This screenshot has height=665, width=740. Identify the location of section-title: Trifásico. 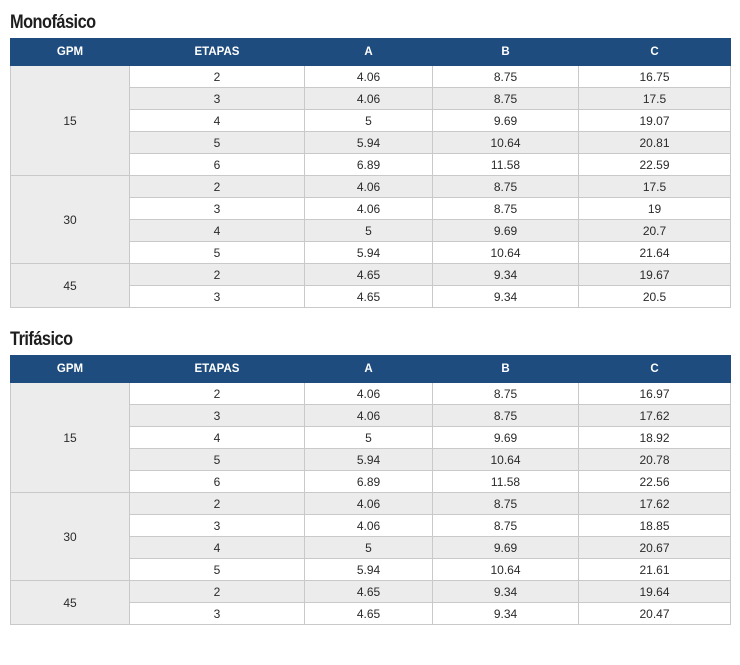
(41, 339).